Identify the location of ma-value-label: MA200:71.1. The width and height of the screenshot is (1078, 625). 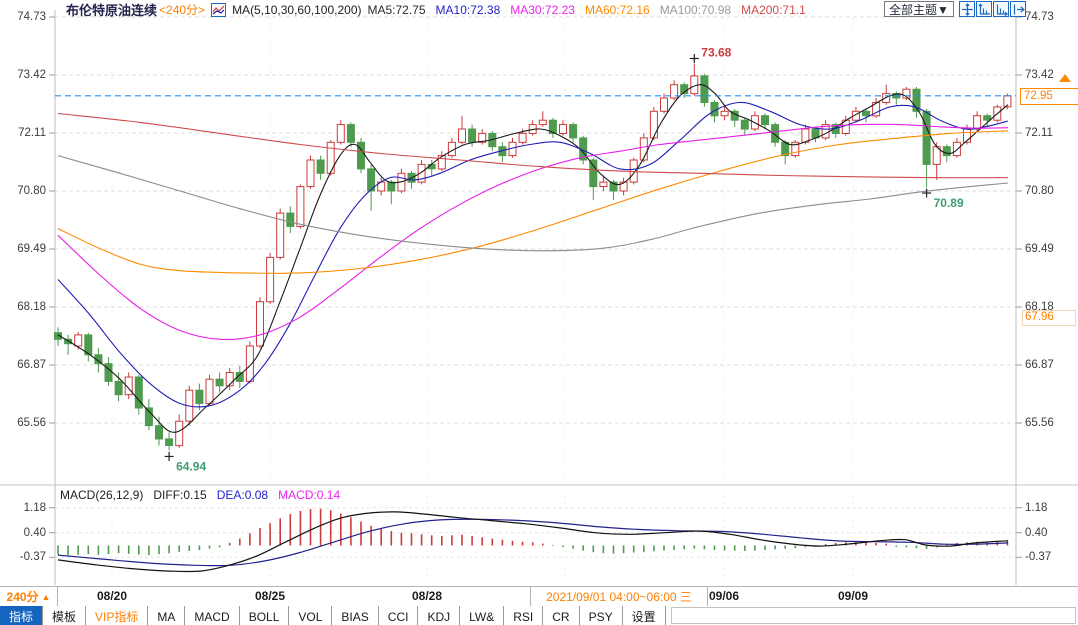
(773, 9).